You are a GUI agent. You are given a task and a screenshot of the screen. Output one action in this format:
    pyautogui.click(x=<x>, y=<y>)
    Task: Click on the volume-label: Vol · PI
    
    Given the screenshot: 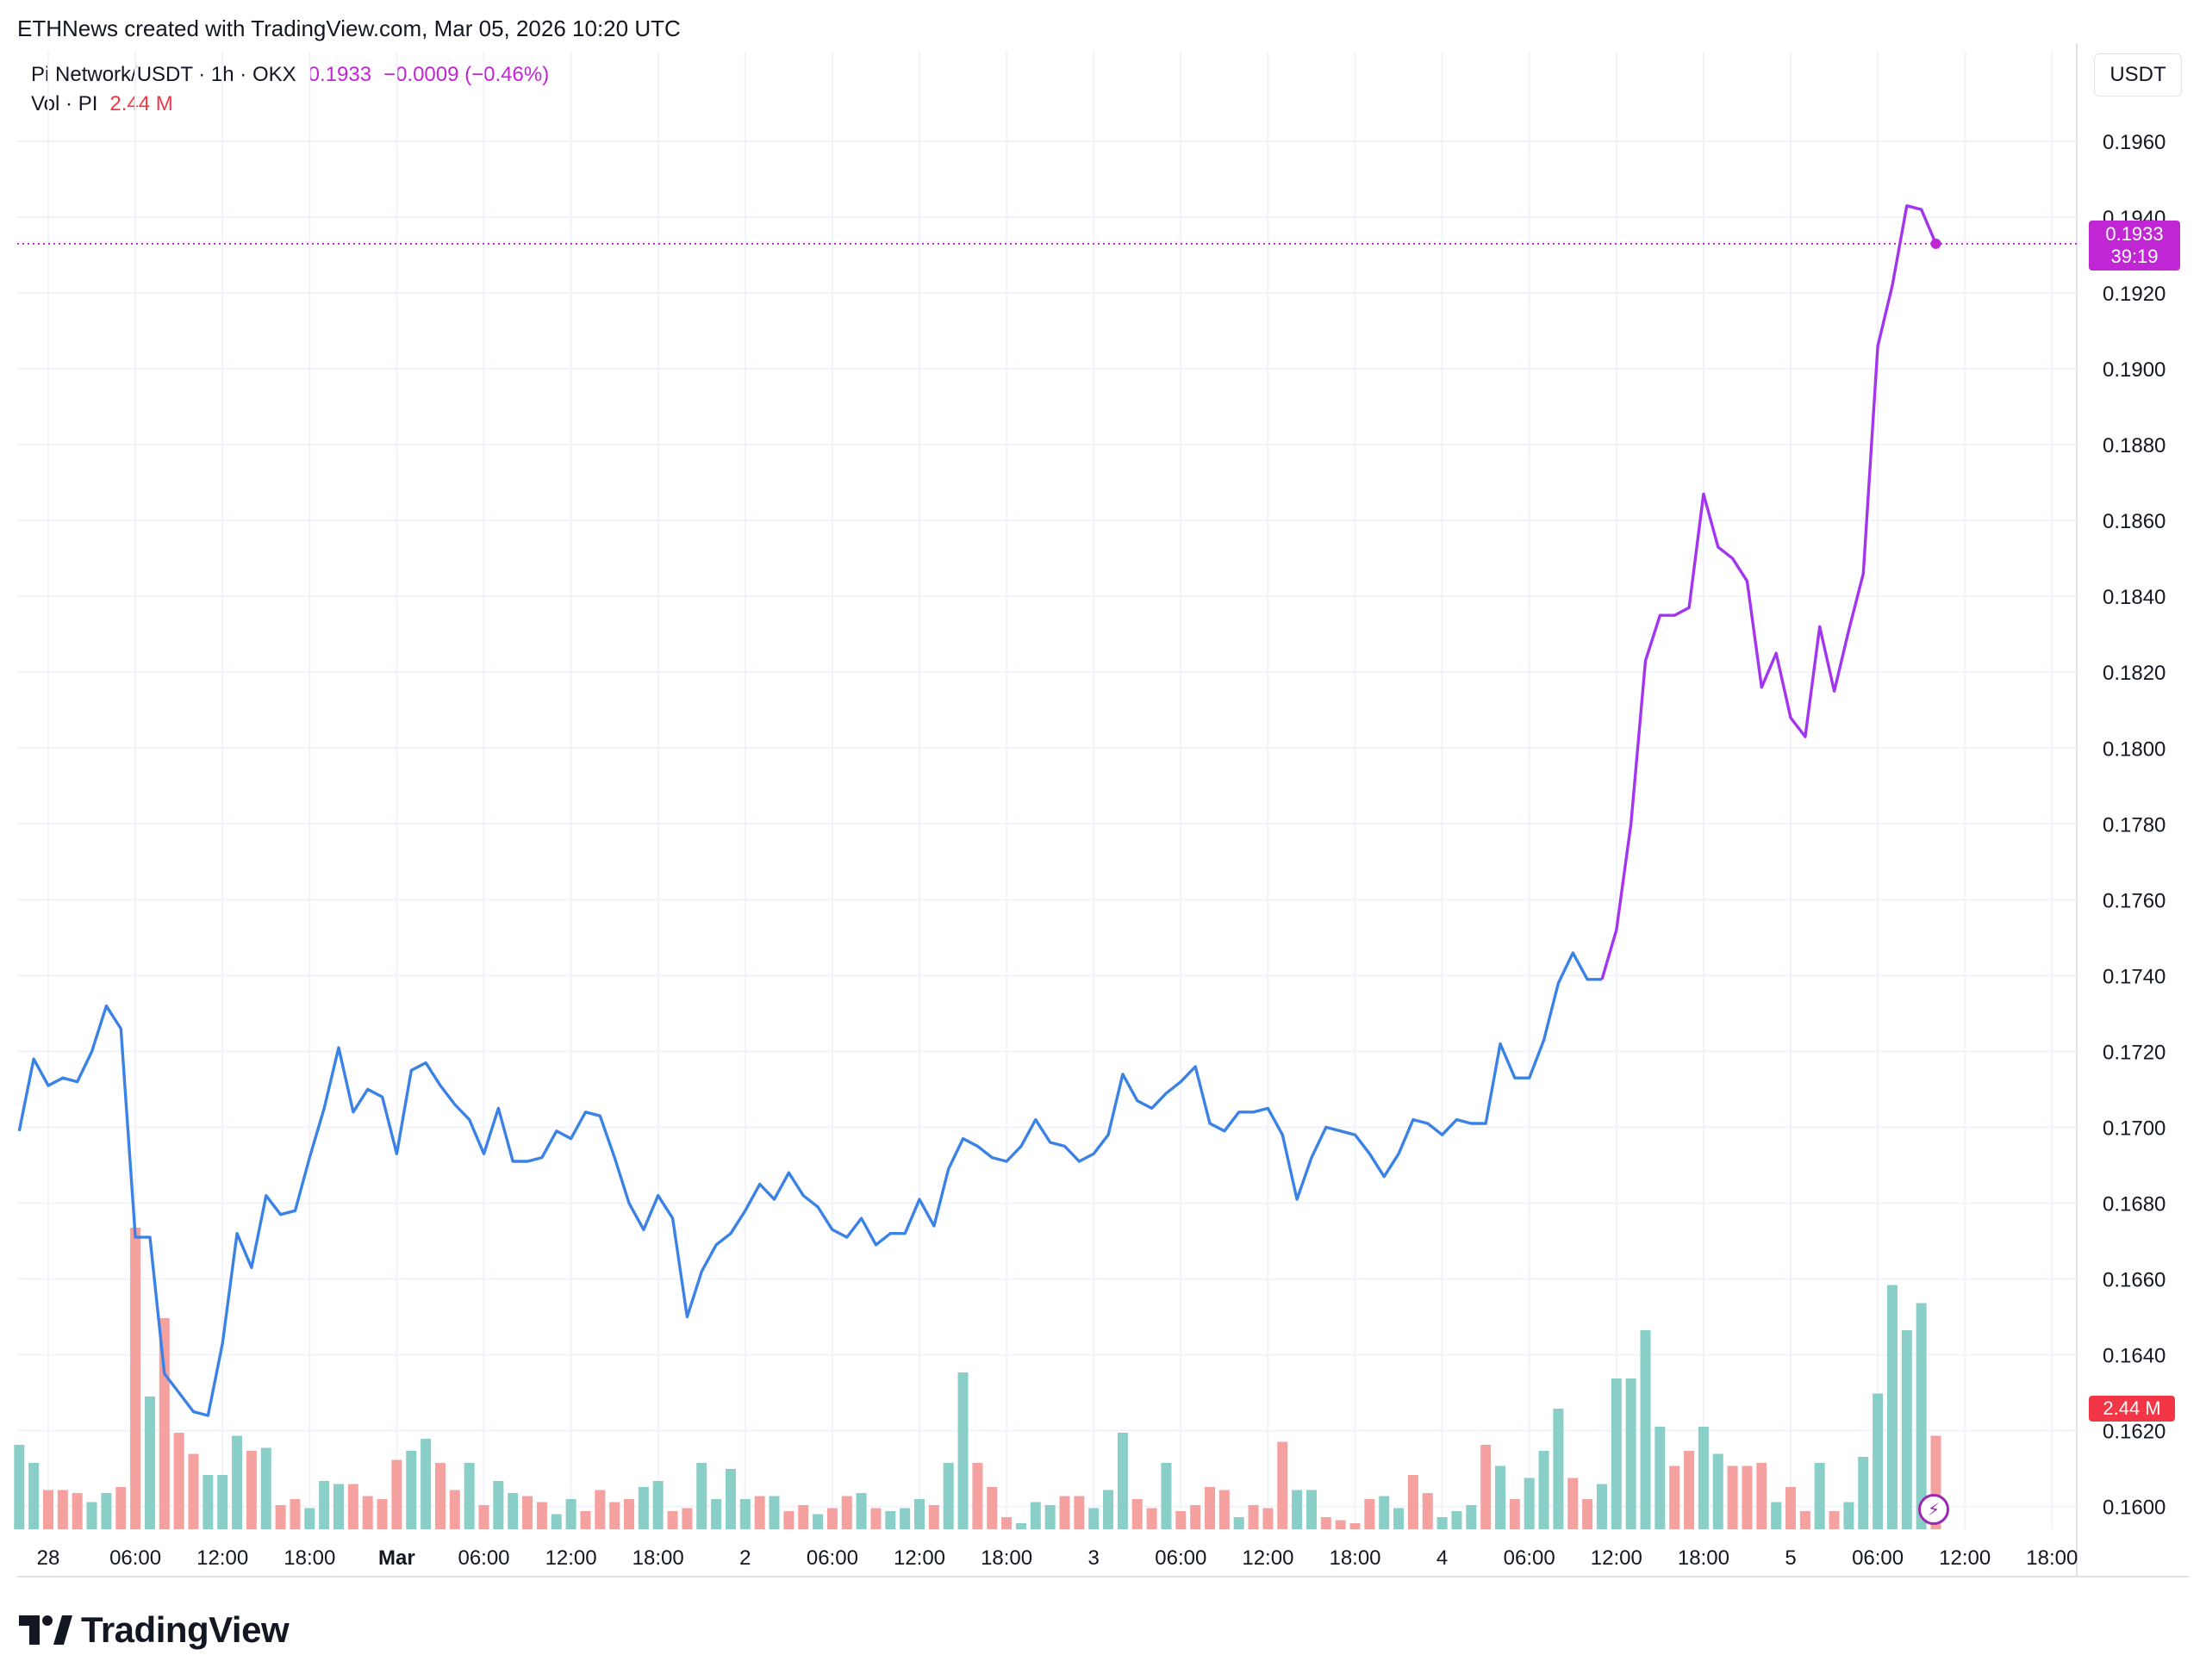 What is the action you would take?
    pyautogui.click(x=64, y=104)
    